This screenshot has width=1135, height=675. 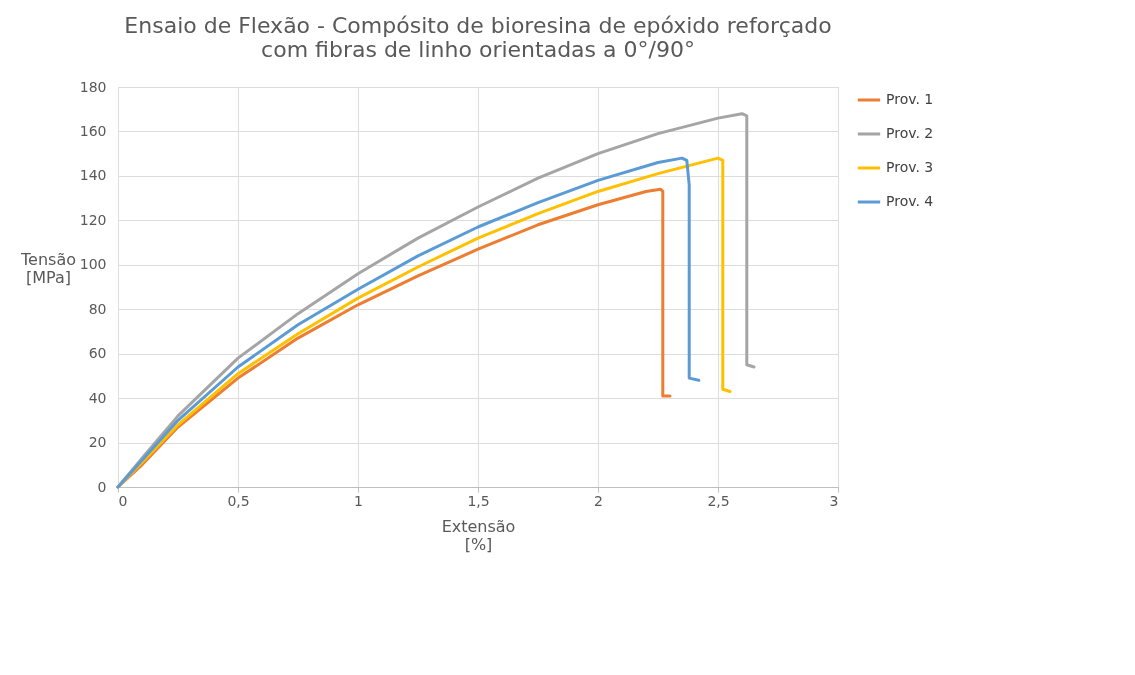 What do you see at coordinates (478, 500) in the screenshot?
I see `x-tick-label: 1,5` at bounding box center [478, 500].